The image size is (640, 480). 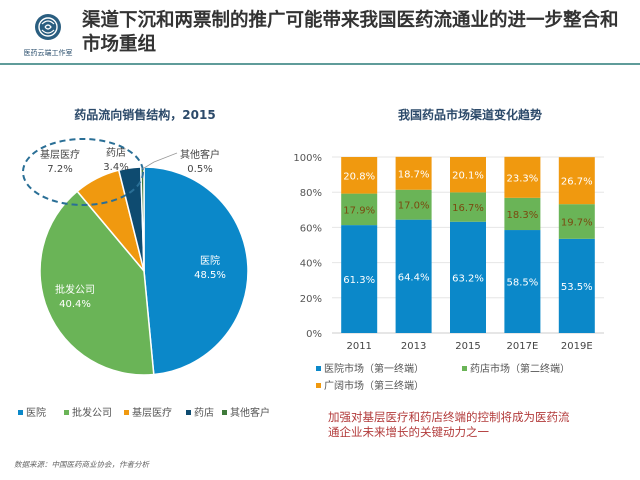 I want to click on pie-label-name: 医院, so click(x=210, y=261).